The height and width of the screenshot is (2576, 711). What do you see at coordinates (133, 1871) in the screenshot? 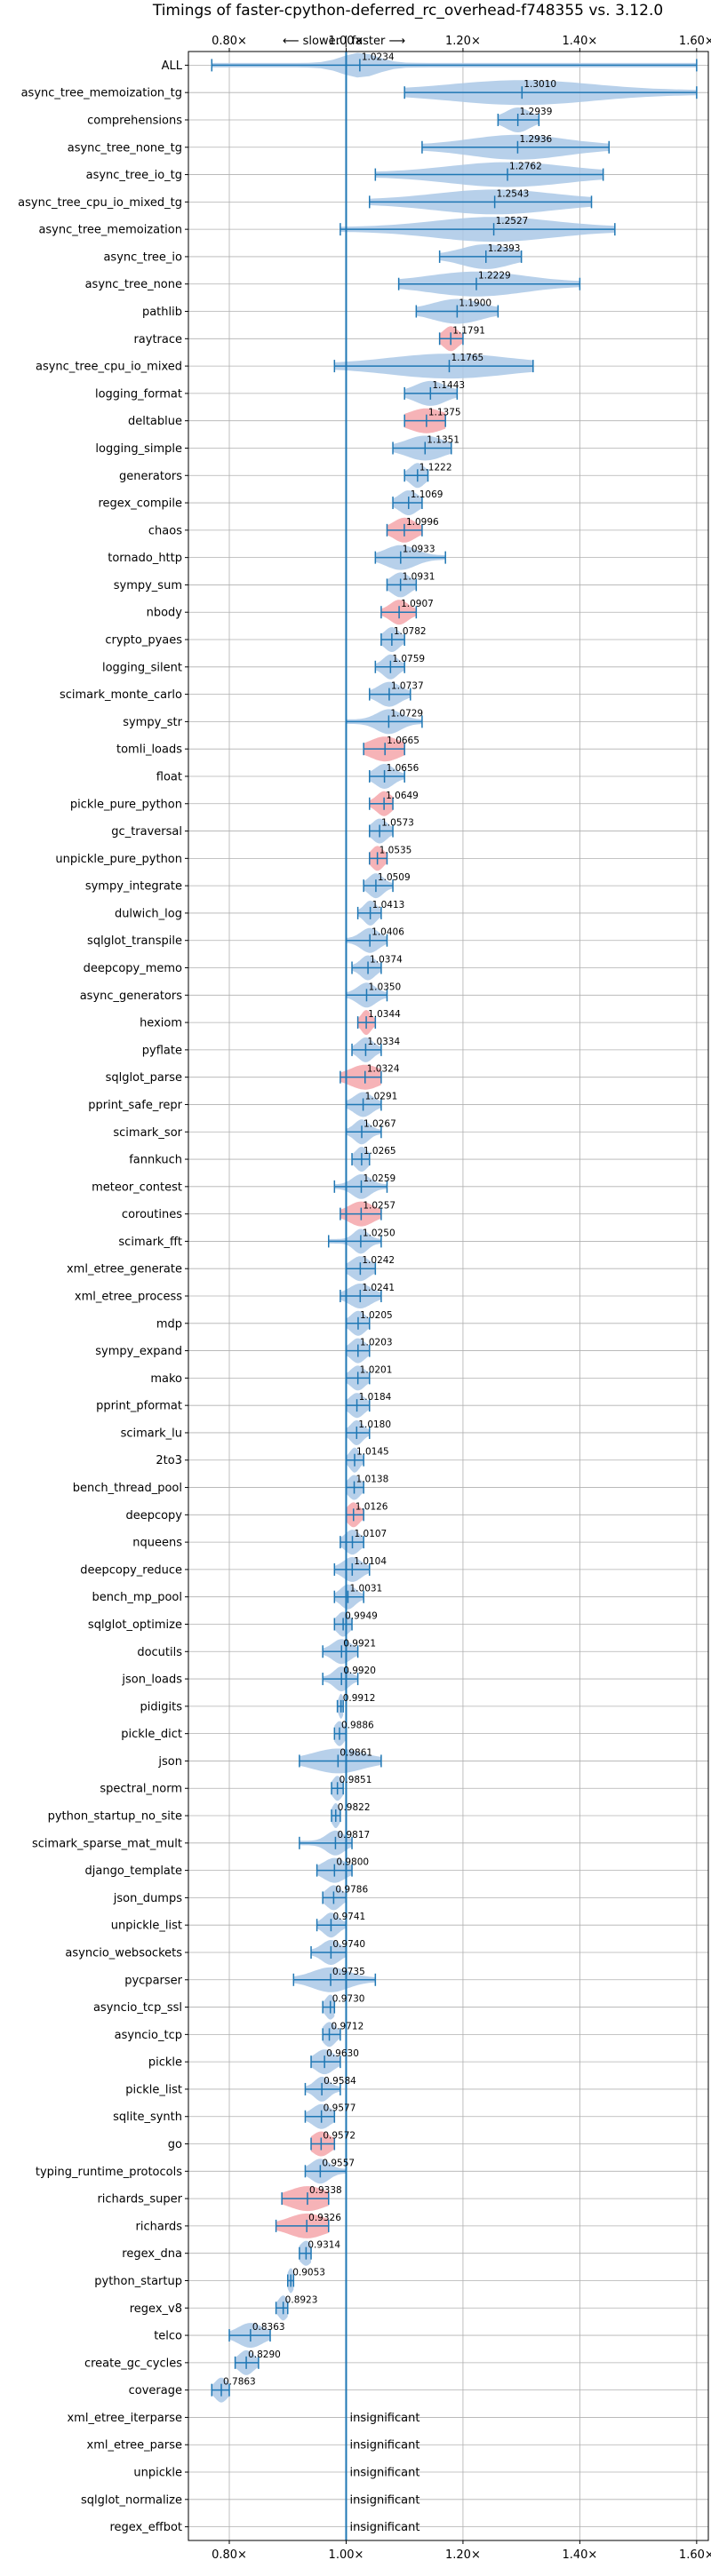
I see `benchmark-label: django_template` at bounding box center [133, 1871].